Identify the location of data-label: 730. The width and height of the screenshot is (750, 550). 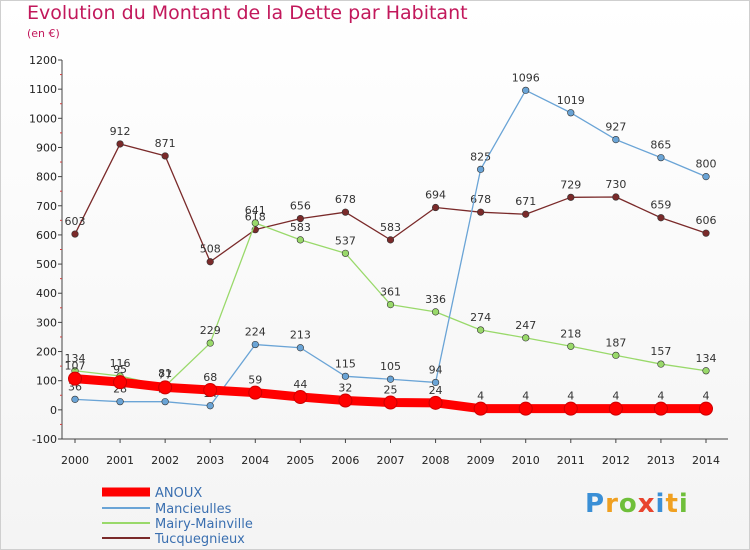
(615, 184).